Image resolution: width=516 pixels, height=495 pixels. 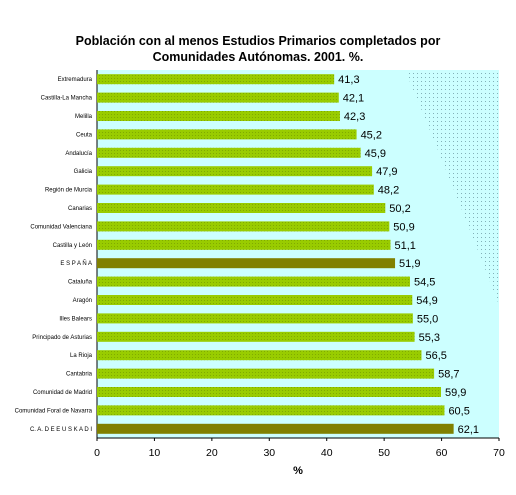 What do you see at coordinates (79, 375) in the screenshot?
I see `category-label: Cantabria` at bounding box center [79, 375].